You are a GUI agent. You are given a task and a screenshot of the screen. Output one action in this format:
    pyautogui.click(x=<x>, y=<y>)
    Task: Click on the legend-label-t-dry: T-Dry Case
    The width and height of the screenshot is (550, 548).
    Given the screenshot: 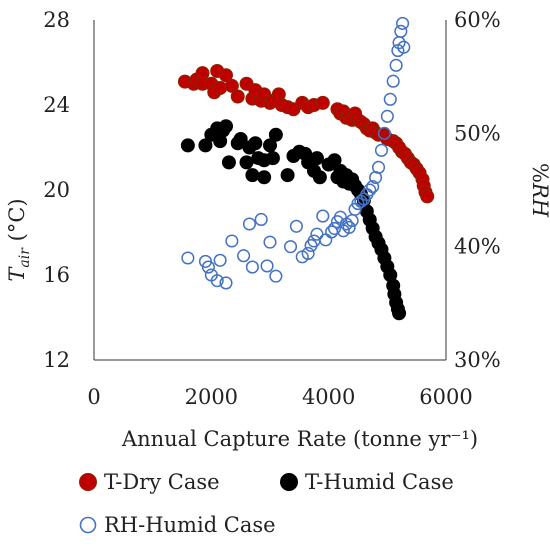 What is the action you would take?
    pyautogui.click(x=162, y=482)
    